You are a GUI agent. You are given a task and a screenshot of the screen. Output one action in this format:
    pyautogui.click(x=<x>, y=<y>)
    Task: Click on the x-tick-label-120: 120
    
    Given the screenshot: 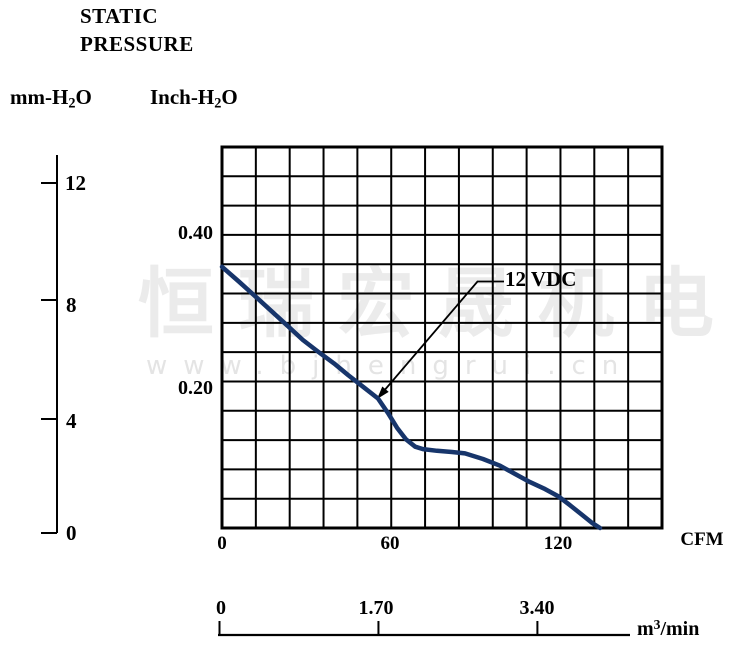 What is the action you would take?
    pyautogui.click(x=558, y=543)
    